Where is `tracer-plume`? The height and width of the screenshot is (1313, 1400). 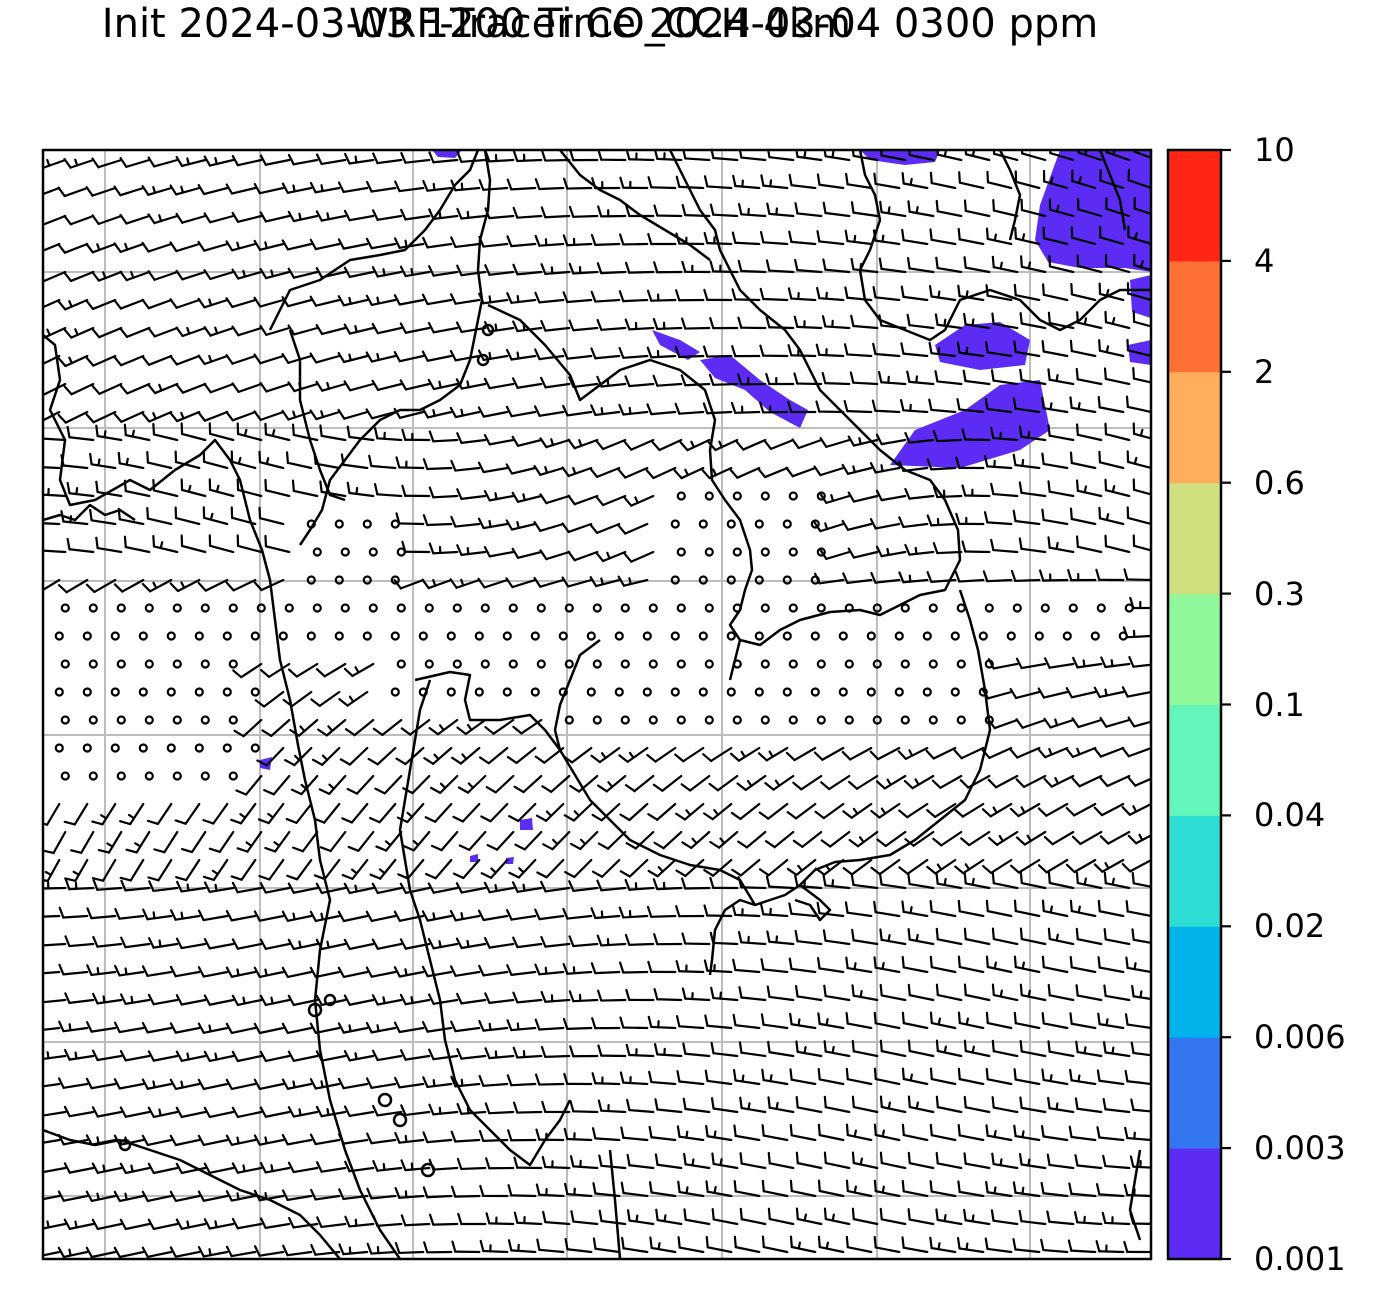 tracer-plume is located at coordinates (526, 824).